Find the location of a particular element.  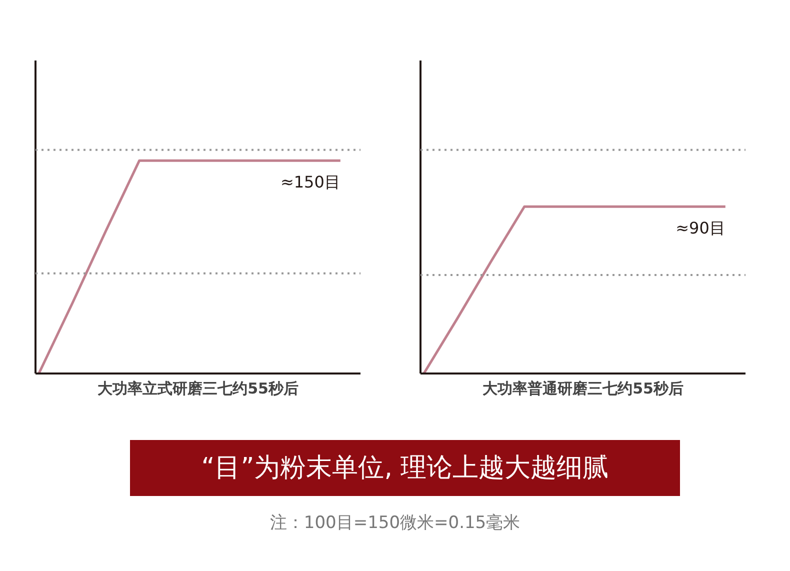

annotation: ≈150目 is located at coordinates (310, 182).